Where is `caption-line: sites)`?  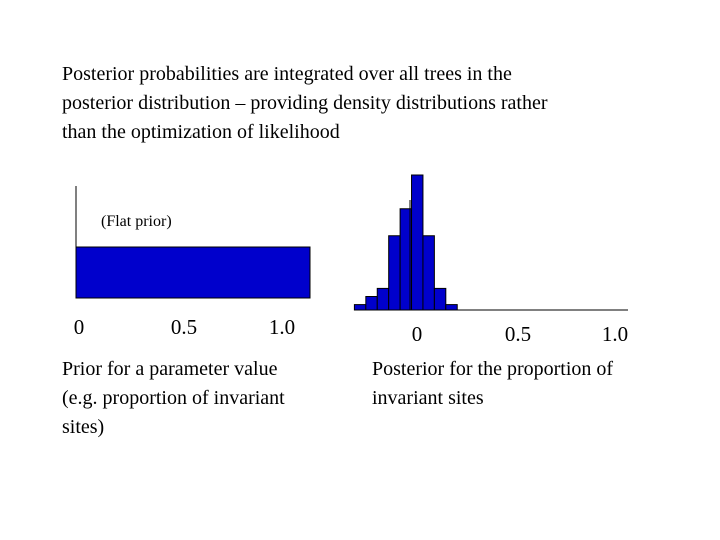 caption-line: sites) is located at coordinates (83, 427).